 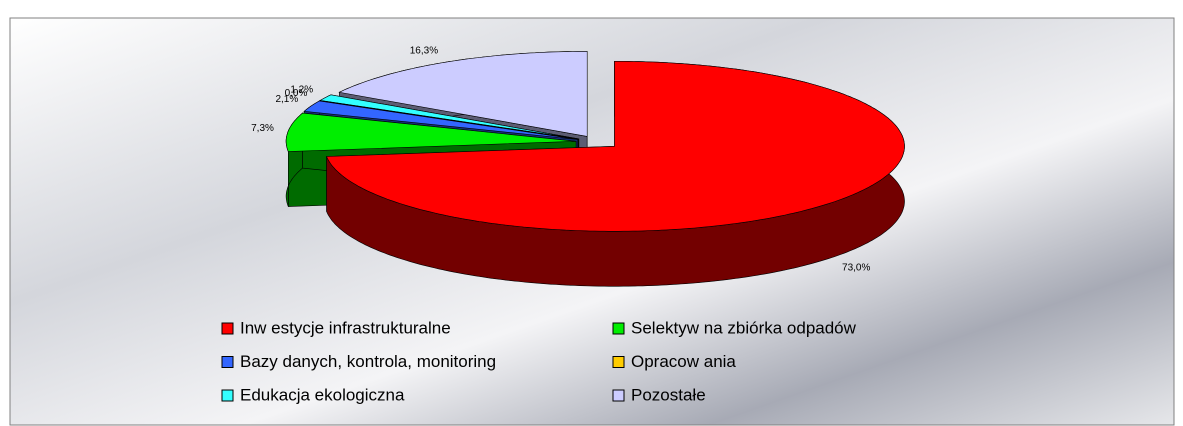 I want to click on value-label: 7,3%, so click(x=262, y=128).